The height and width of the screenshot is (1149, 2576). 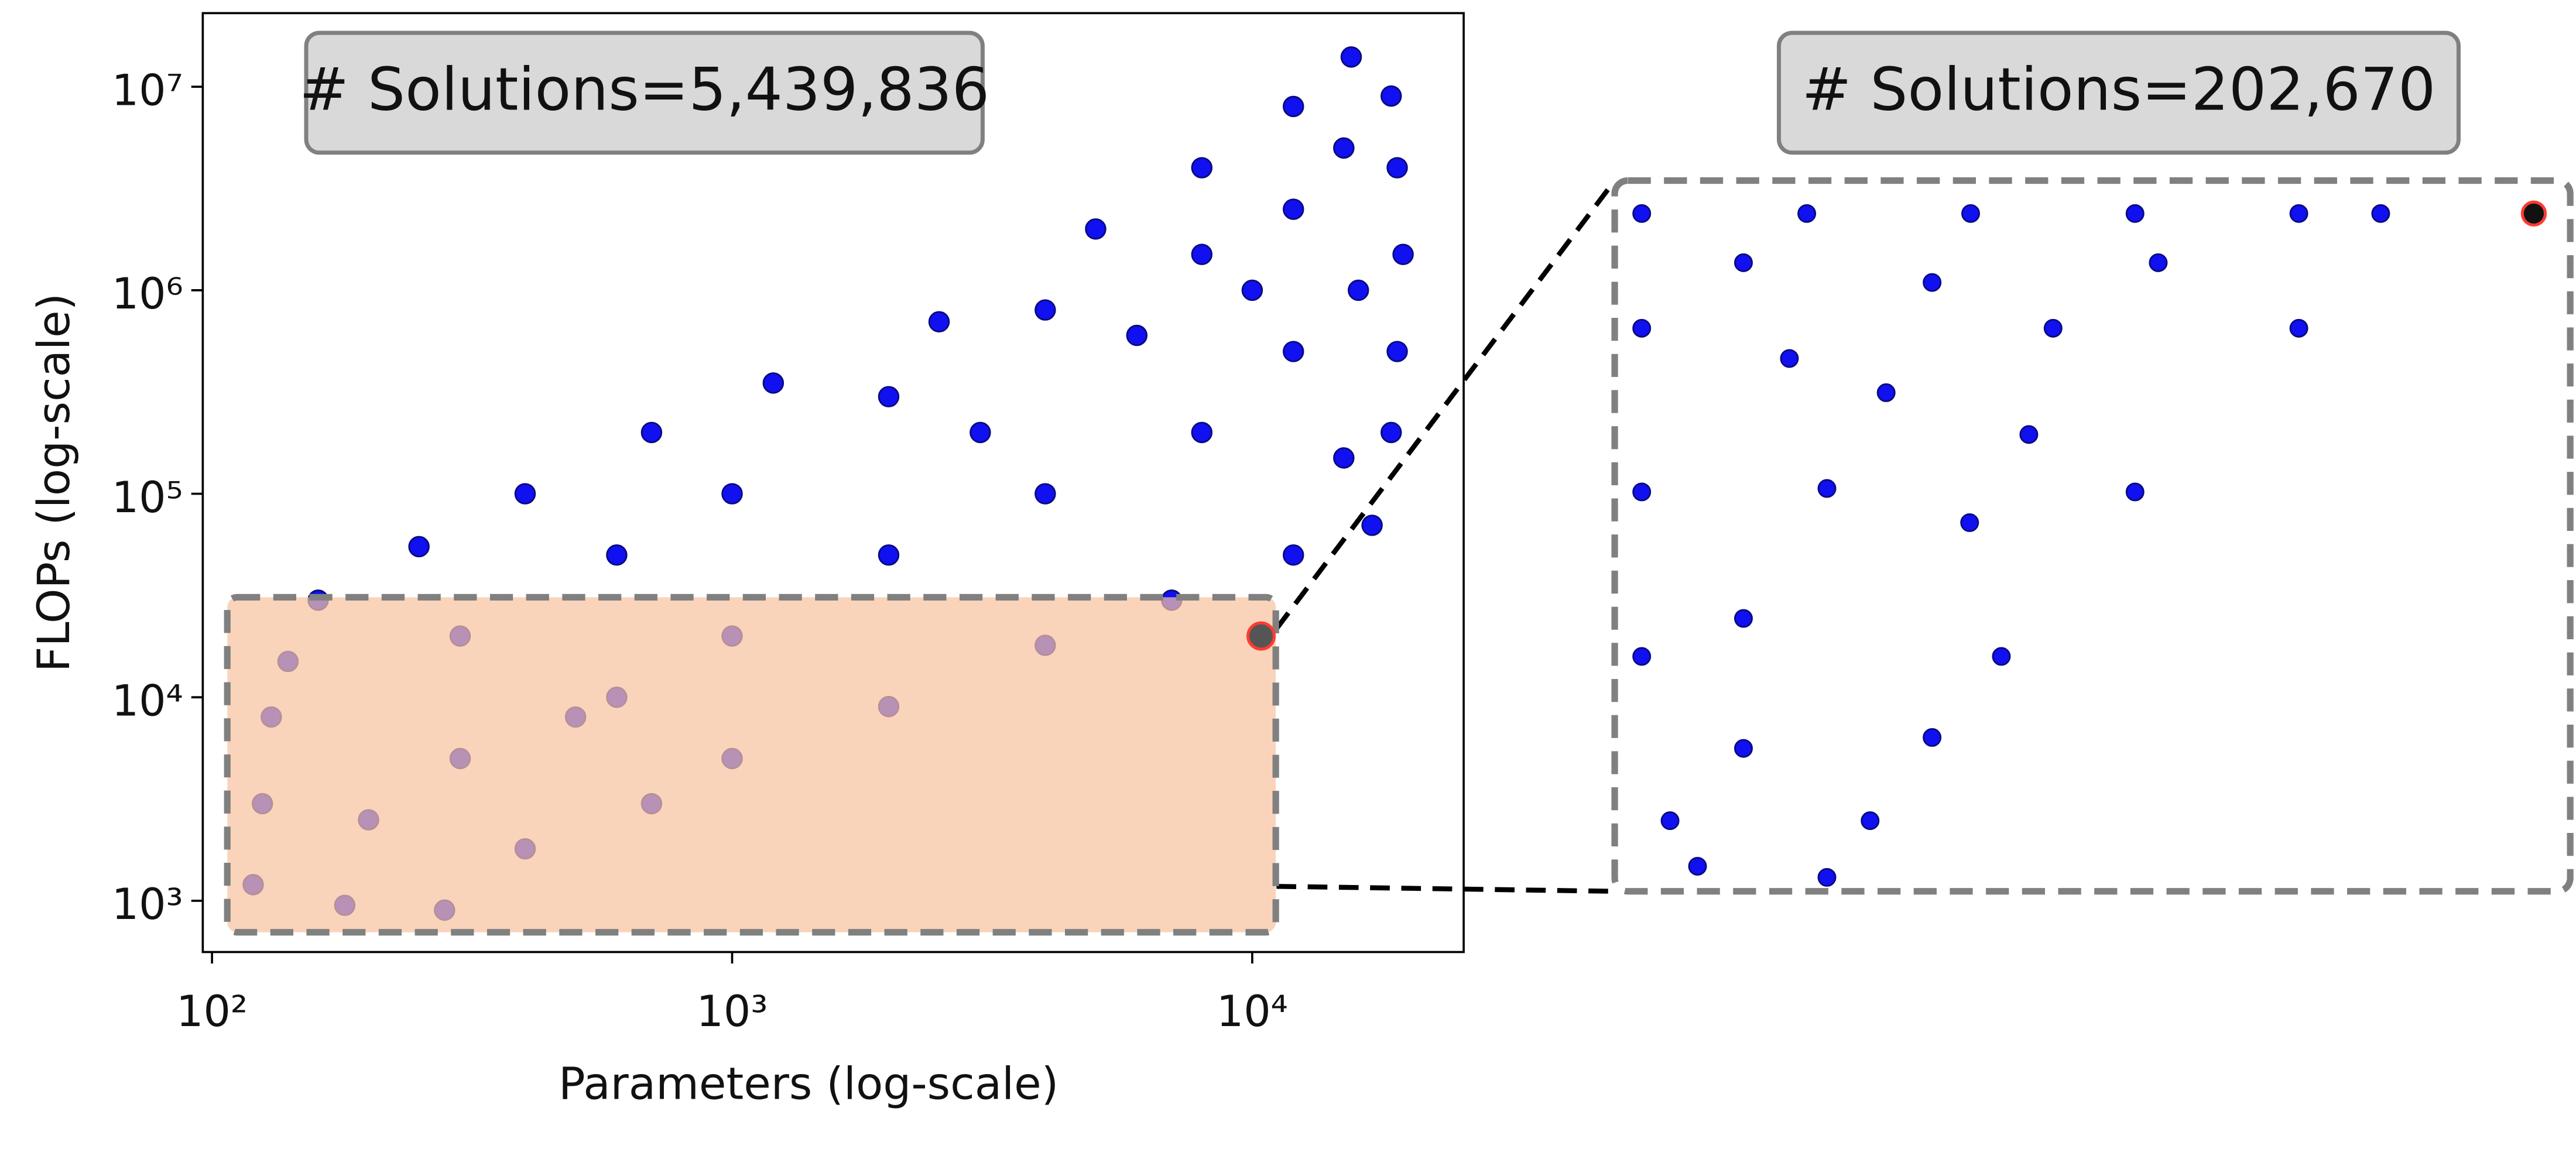 I want to click on x-tick-label: 10³, so click(x=732, y=1012).